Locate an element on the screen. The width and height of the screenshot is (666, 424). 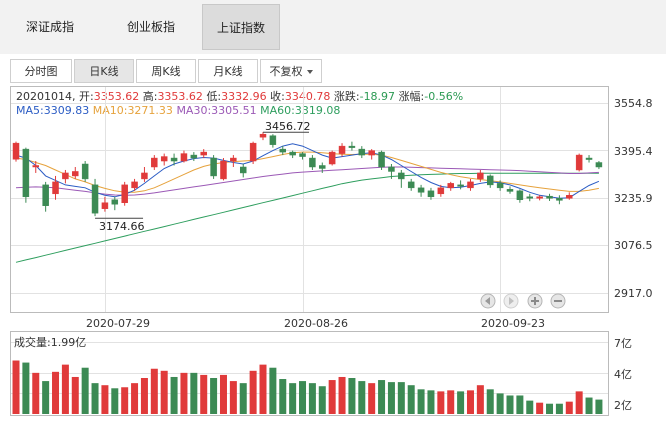
volume-series is located at coordinates (307, 387).